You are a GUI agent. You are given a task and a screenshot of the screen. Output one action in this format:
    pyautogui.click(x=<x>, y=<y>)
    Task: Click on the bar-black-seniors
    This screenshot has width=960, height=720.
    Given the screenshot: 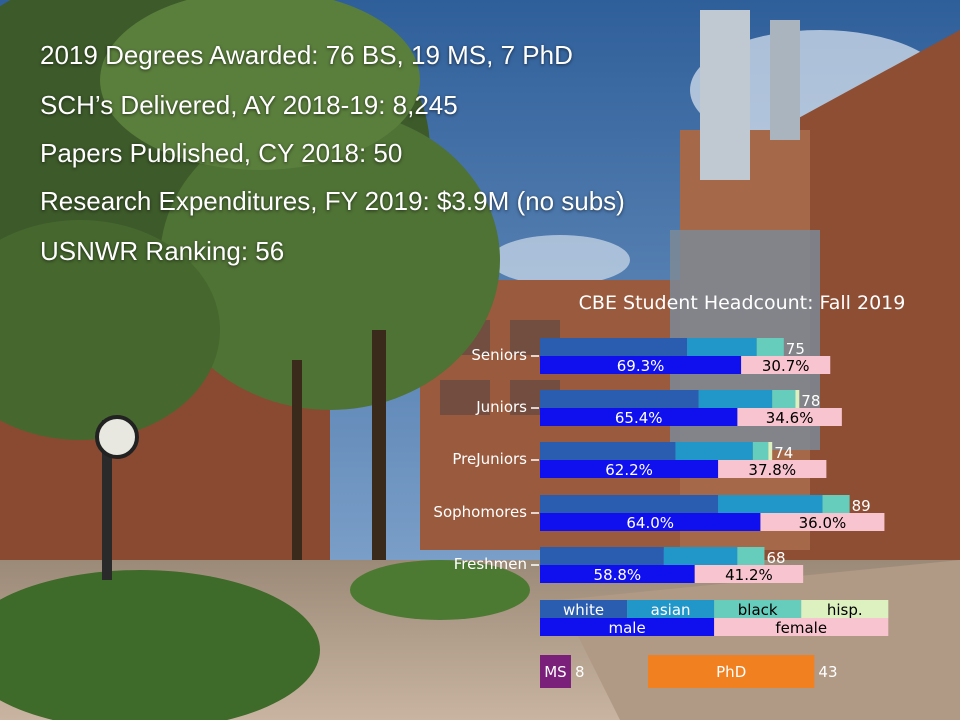 What is the action you would take?
    pyautogui.click(x=770, y=347)
    